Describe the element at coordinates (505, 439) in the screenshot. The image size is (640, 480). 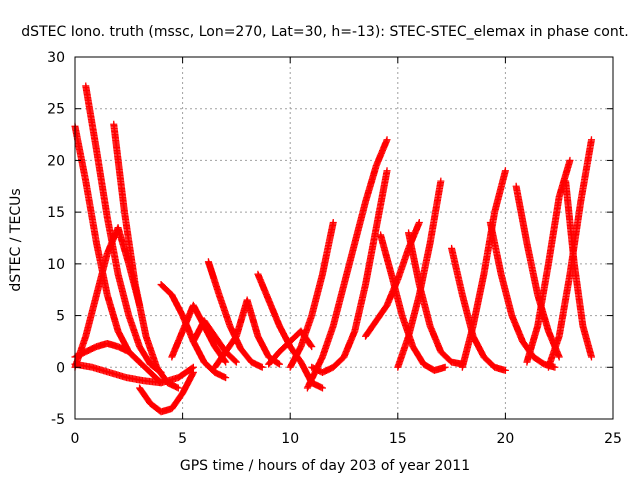
I see `x-tick-label: 20` at that location.